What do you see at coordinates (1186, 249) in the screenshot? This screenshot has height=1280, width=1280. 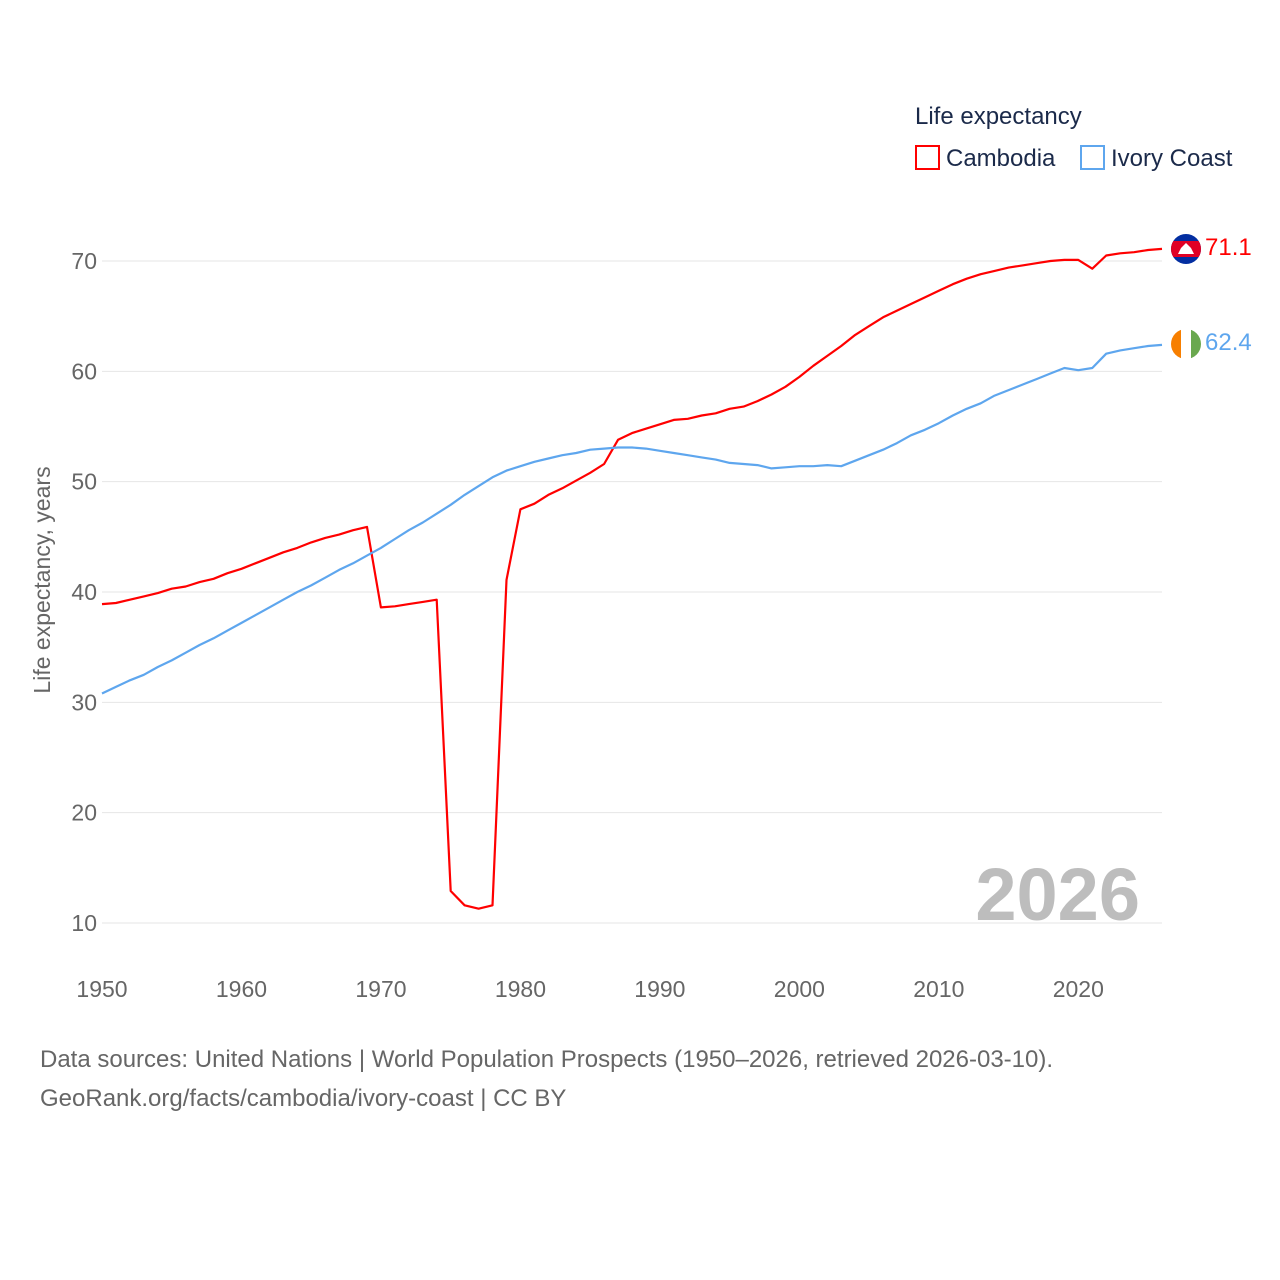 I see `cambodia-flag-icon` at bounding box center [1186, 249].